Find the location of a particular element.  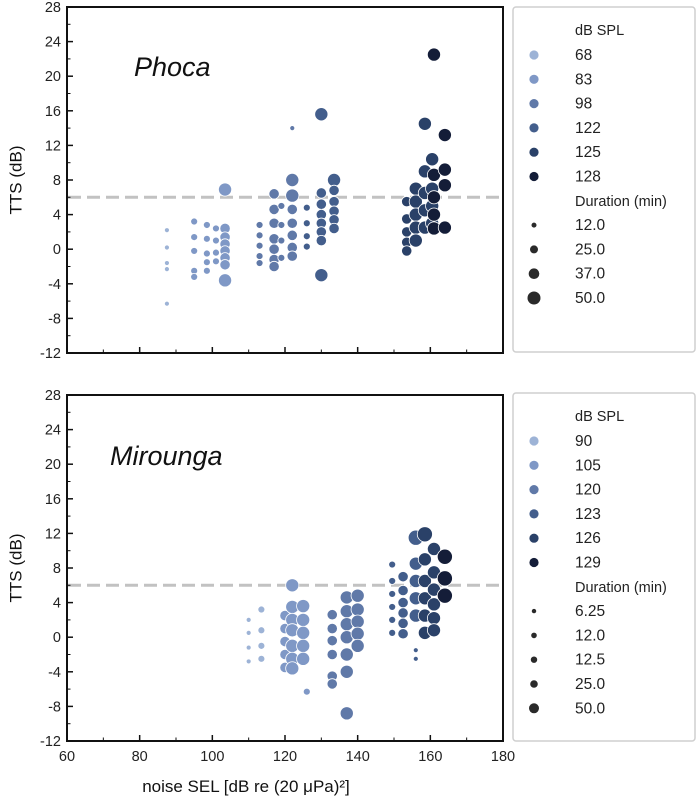

legend-label-spl: 123 is located at coordinates (588, 514).